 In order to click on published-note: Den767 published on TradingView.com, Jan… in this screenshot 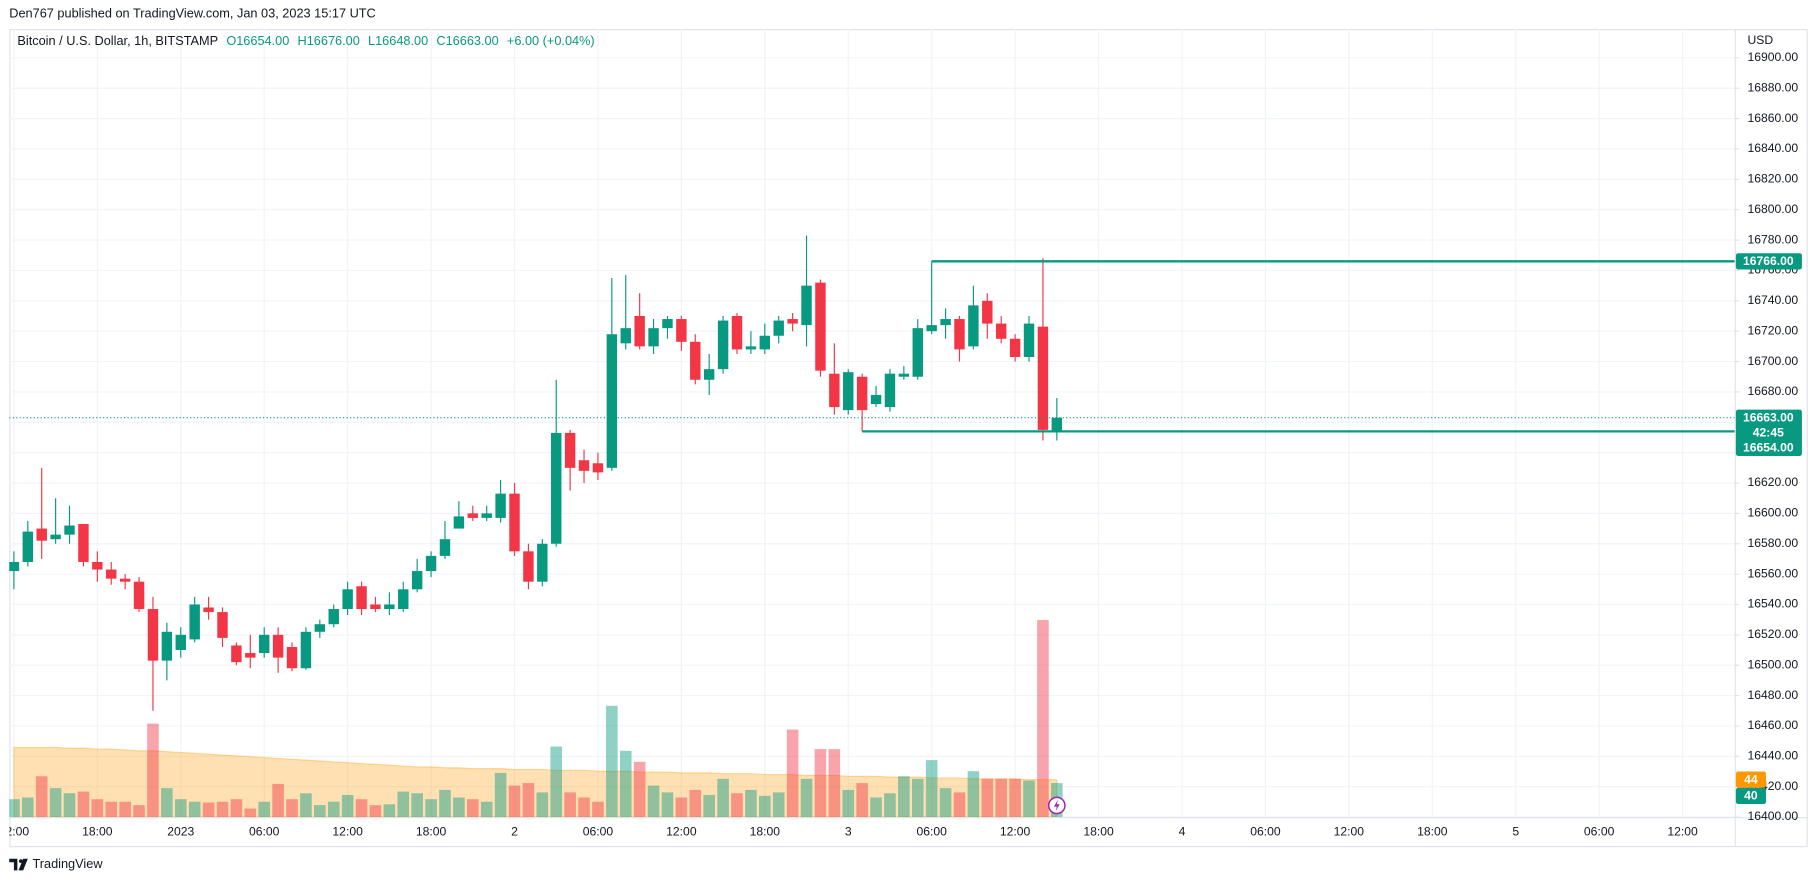, I will do `click(192, 12)`.